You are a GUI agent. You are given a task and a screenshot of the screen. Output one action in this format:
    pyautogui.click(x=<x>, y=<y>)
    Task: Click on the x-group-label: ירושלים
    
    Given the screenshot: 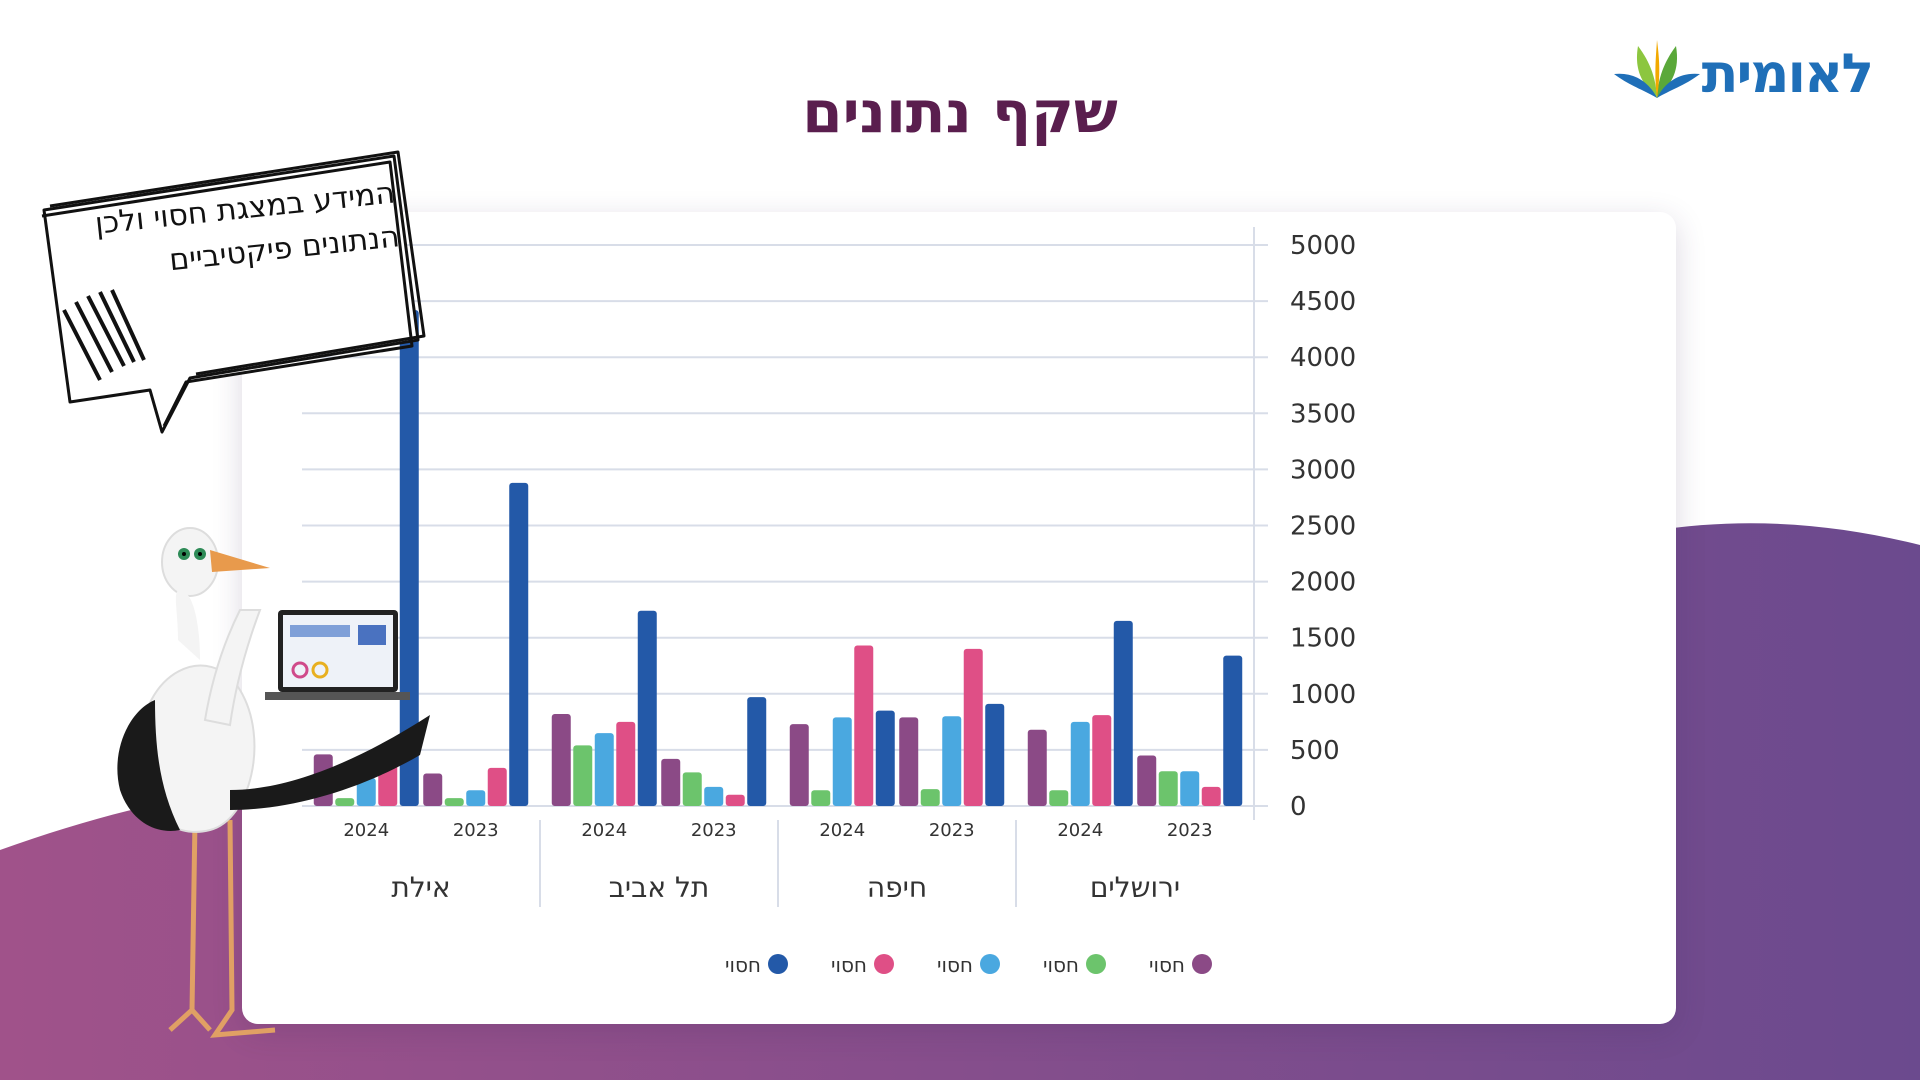 What is the action you would take?
    pyautogui.click(x=1135, y=887)
    